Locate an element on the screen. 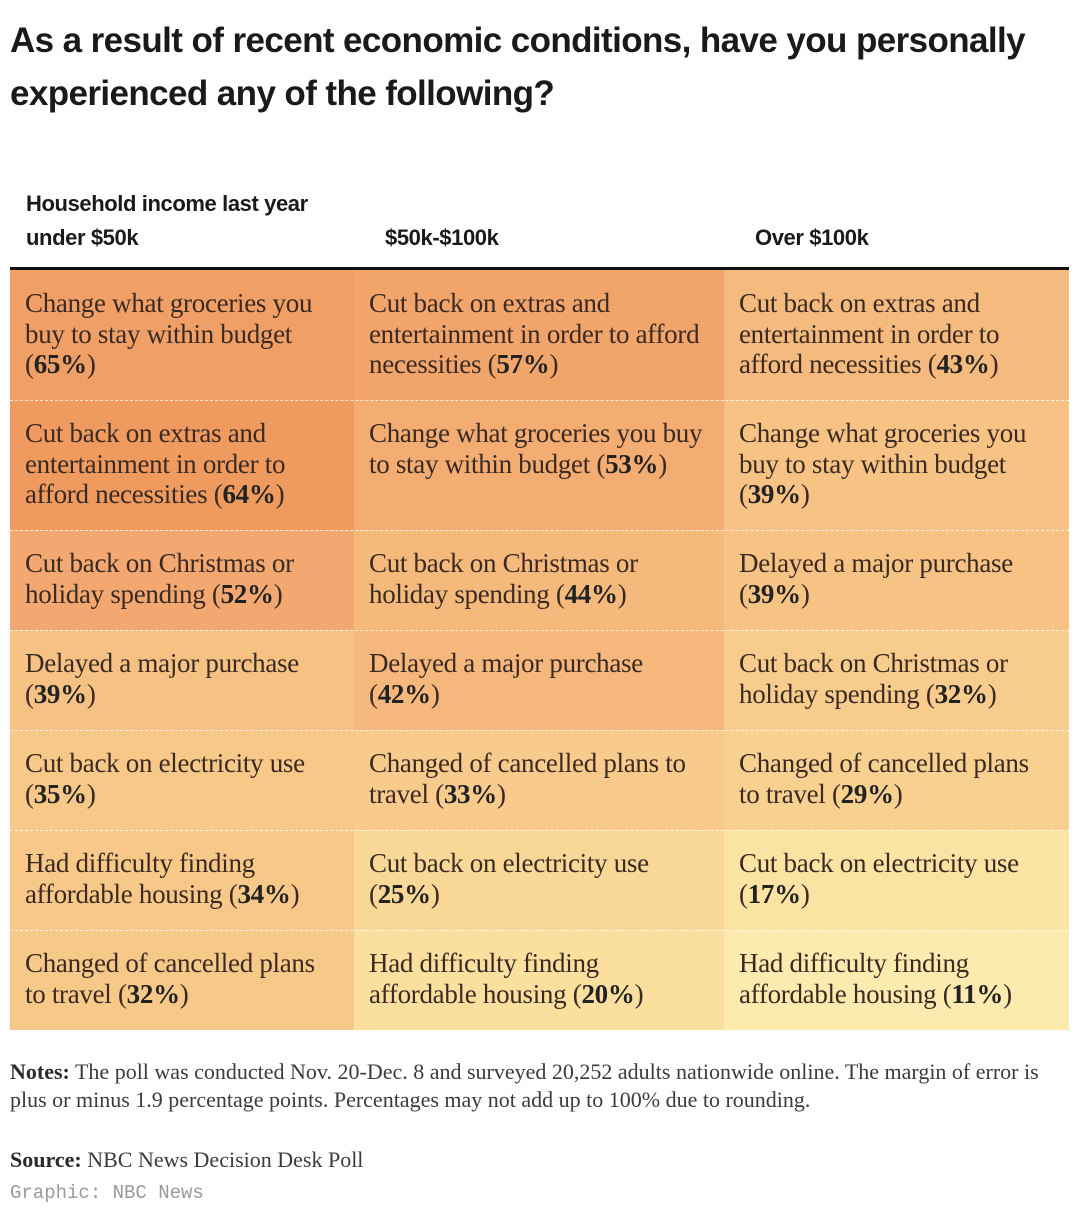  cell-percentage: 35% is located at coordinates (60, 793).